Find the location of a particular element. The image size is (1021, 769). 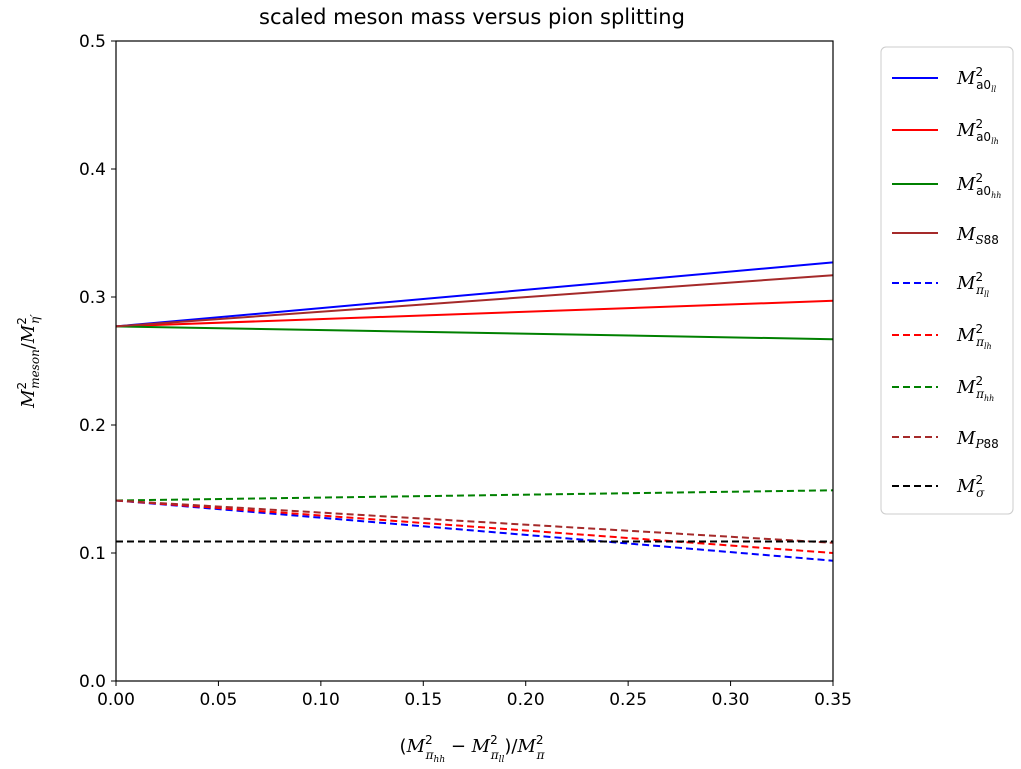

y-tick-label: 0.2 is located at coordinates (92, 426).